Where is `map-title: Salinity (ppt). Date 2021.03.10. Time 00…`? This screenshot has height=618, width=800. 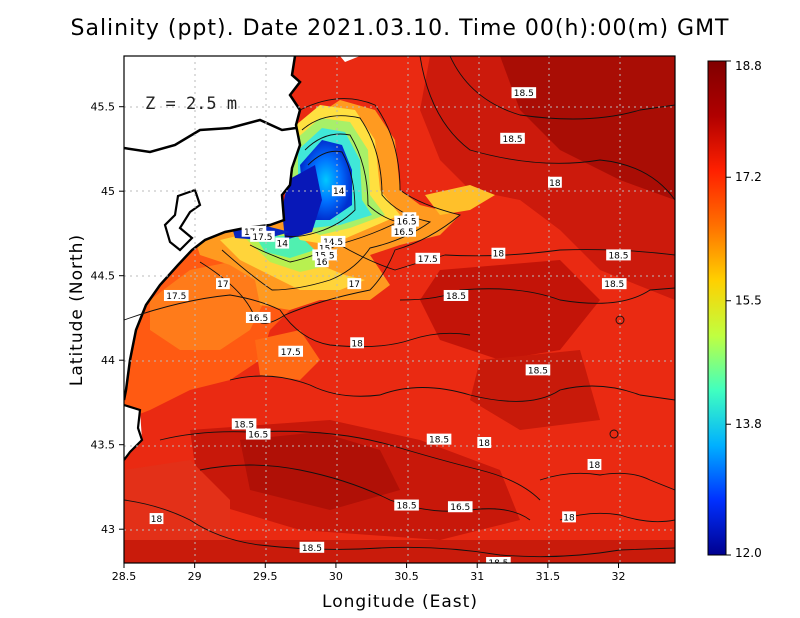
map-title: Salinity (ppt). Date 2021.03.10. Time 00… is located at coordinates (400, 28).